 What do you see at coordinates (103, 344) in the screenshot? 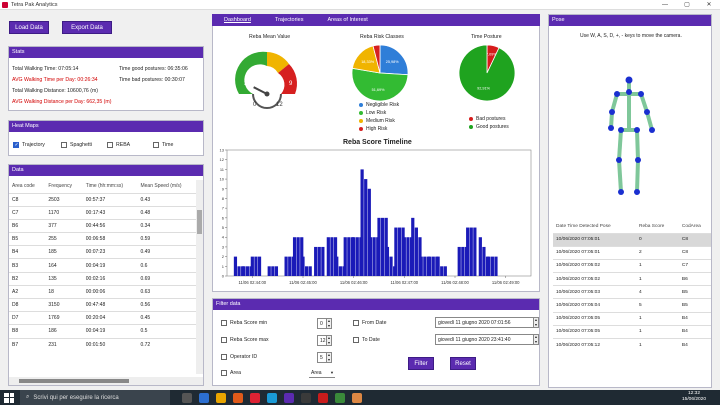
I see `table-row: B7 231 00:01:50 0.72` at bounding box center [103, 344].